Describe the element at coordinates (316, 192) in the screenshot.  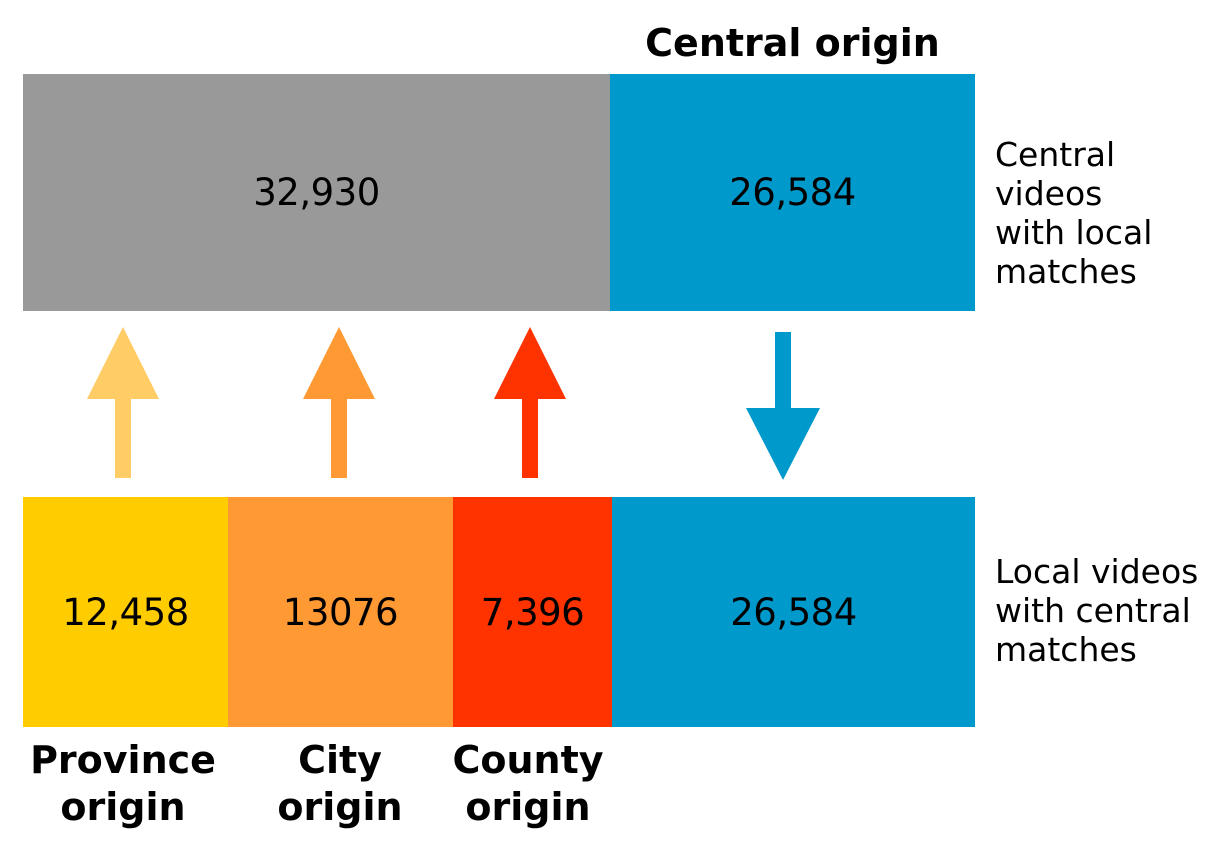
I see `top-local-segment: 32,930` at that location.